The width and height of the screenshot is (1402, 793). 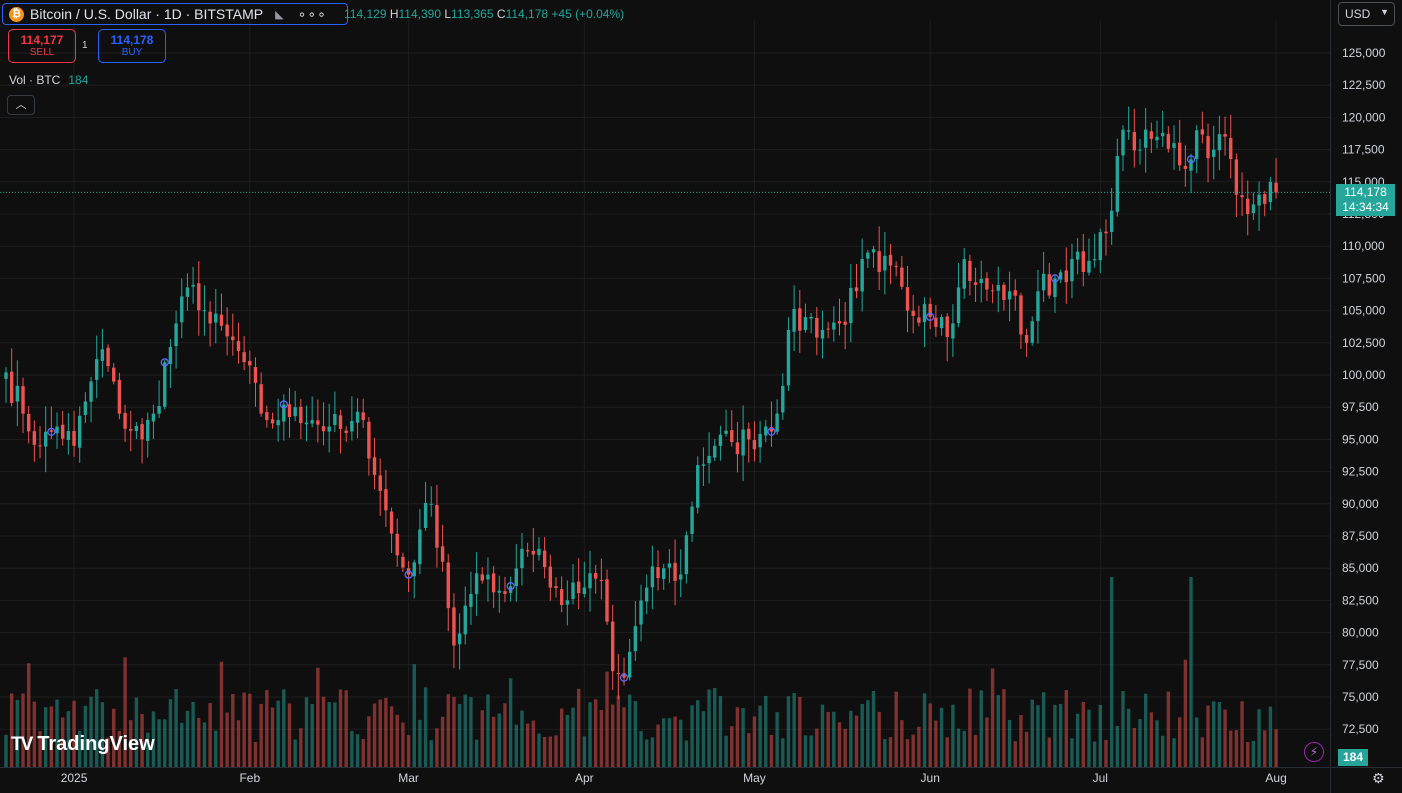 What do you see at coordinates (510, 586) in the screenshot?
I see `event-marker-icon` at bounding box center [510, 586].